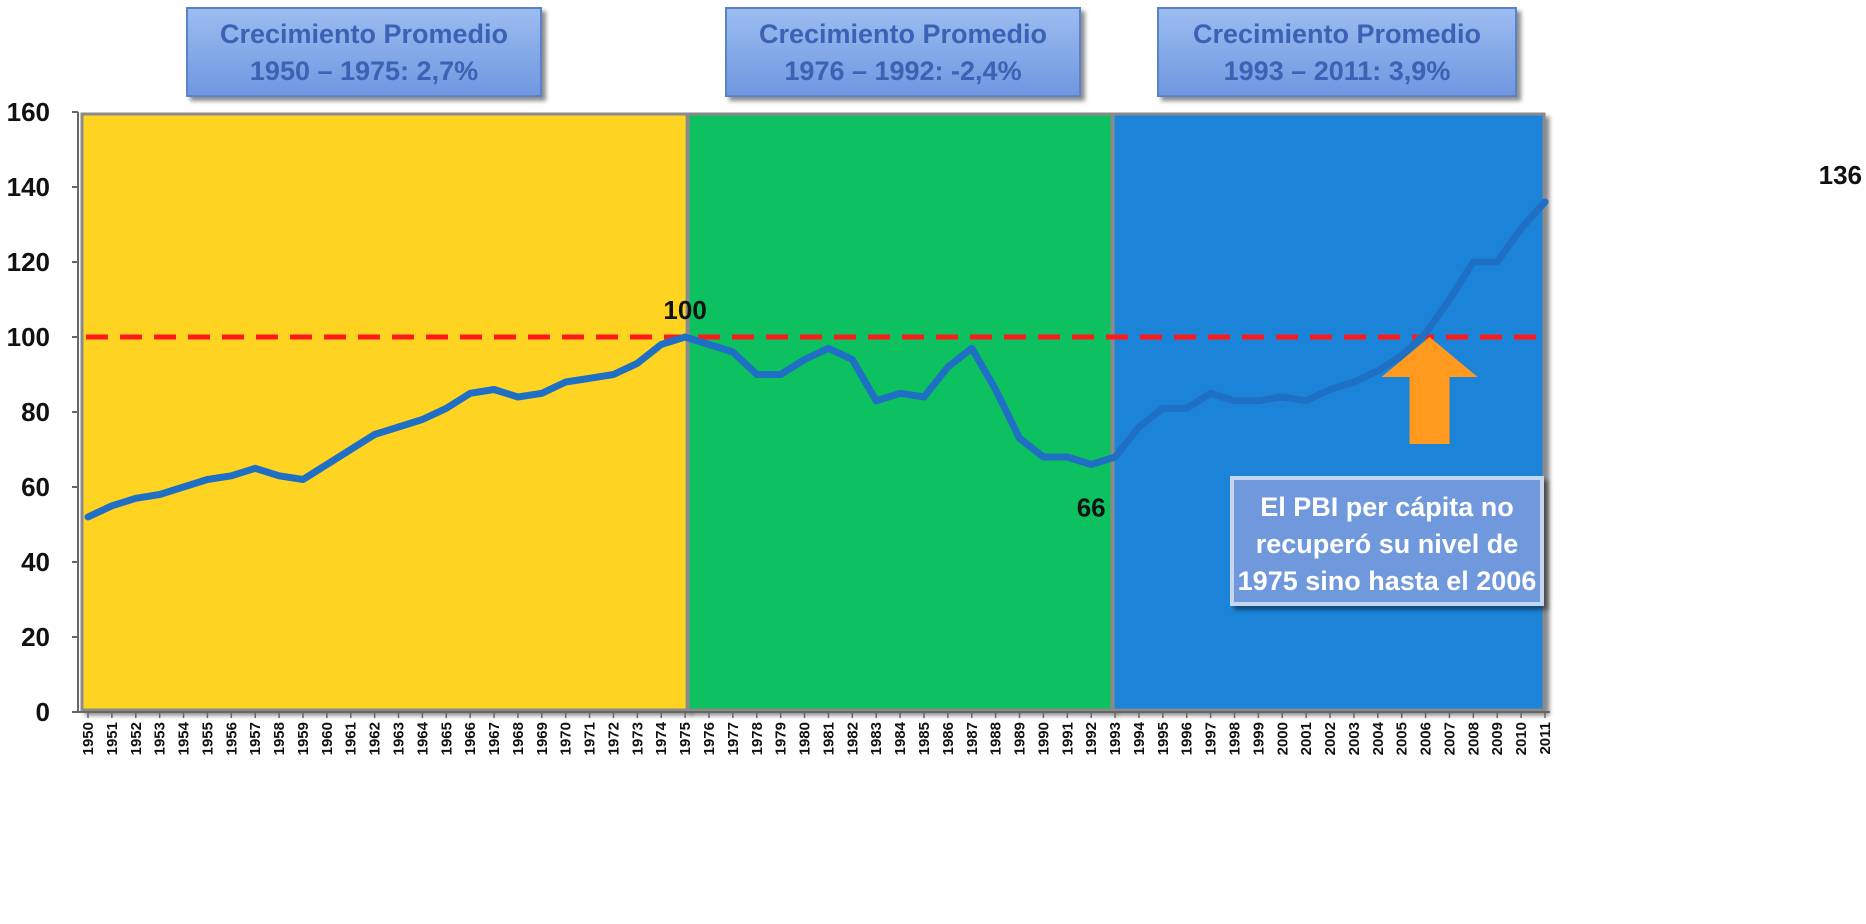  I want to click on x-tick-label: 1994, so click(1139, 738).